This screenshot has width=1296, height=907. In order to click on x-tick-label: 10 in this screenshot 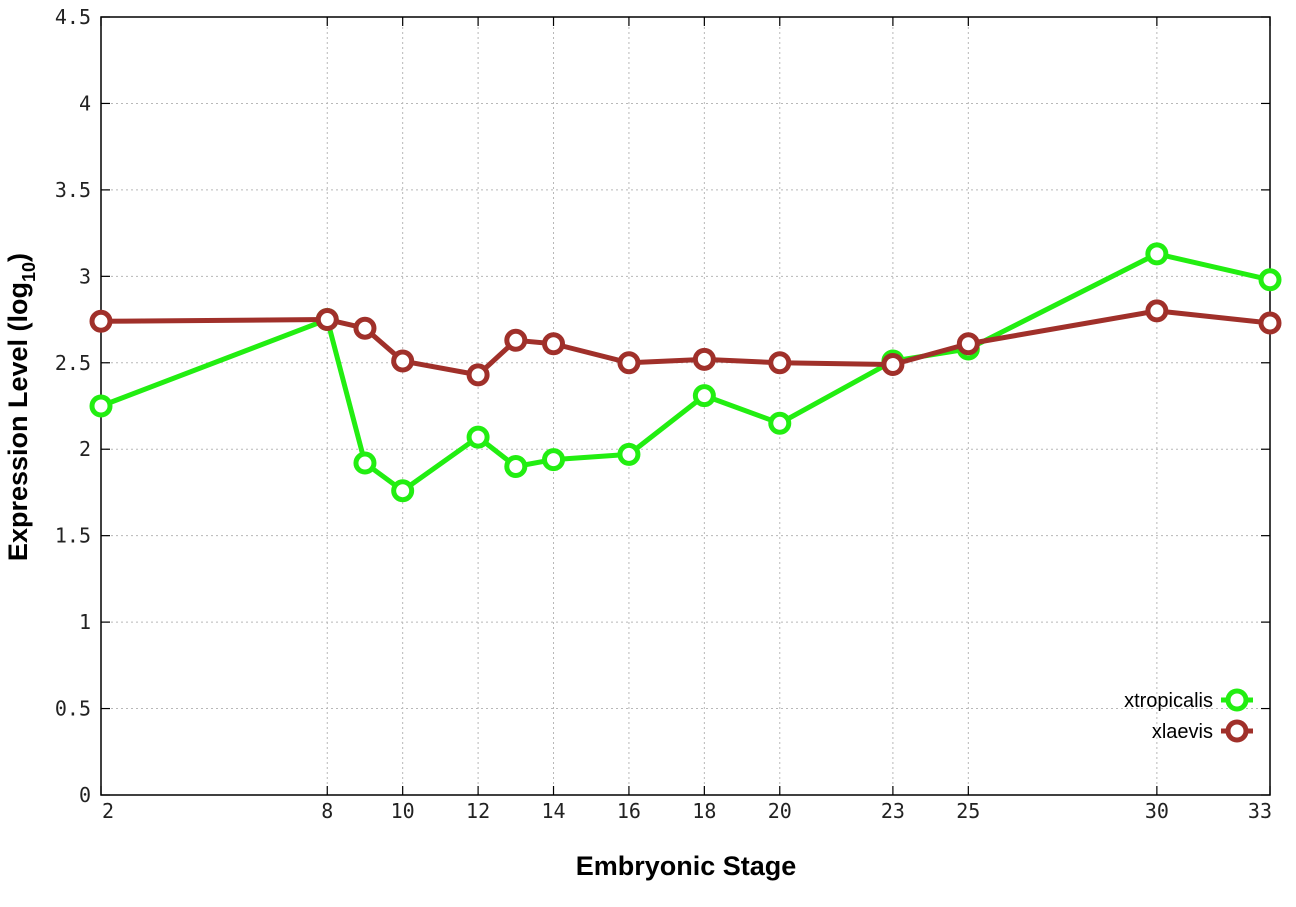, I will do `click(403, 811)`.